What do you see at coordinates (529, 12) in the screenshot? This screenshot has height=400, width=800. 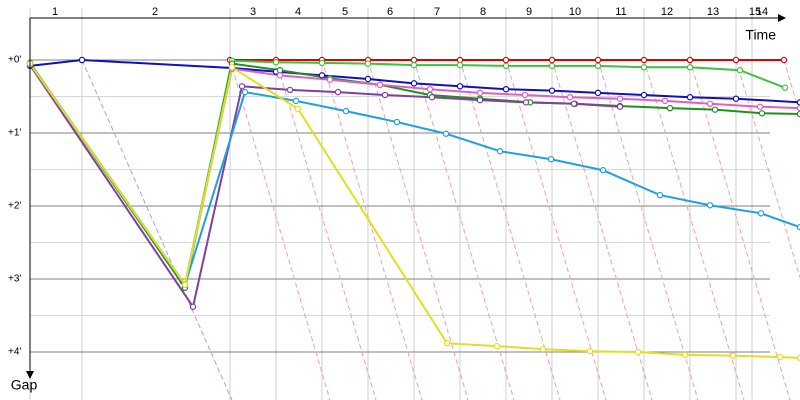 I see `lap-label: 9` at bounding box center [529, 12].